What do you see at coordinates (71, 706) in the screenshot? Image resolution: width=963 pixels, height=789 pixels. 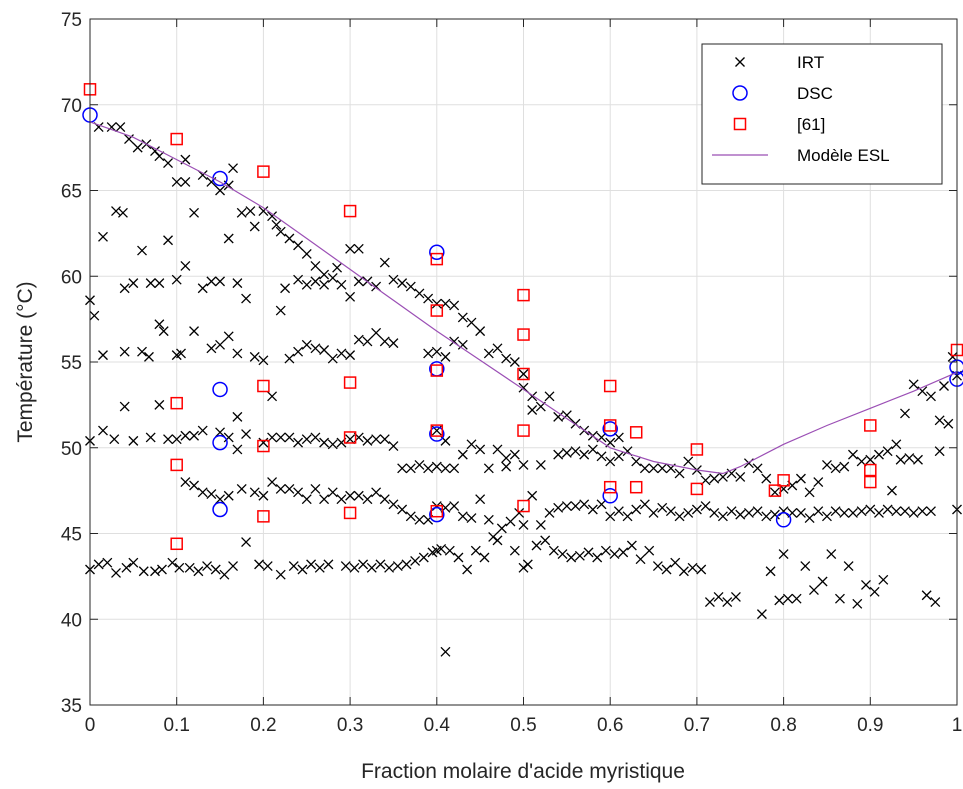 I see `y-tick-label: 35` at bounding box center [71, 706].